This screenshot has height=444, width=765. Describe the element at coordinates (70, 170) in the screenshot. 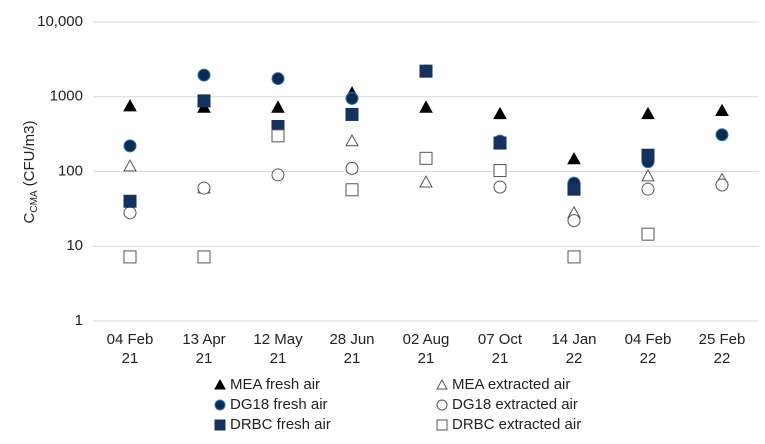

I see `y-tick-label: 100` at that location.